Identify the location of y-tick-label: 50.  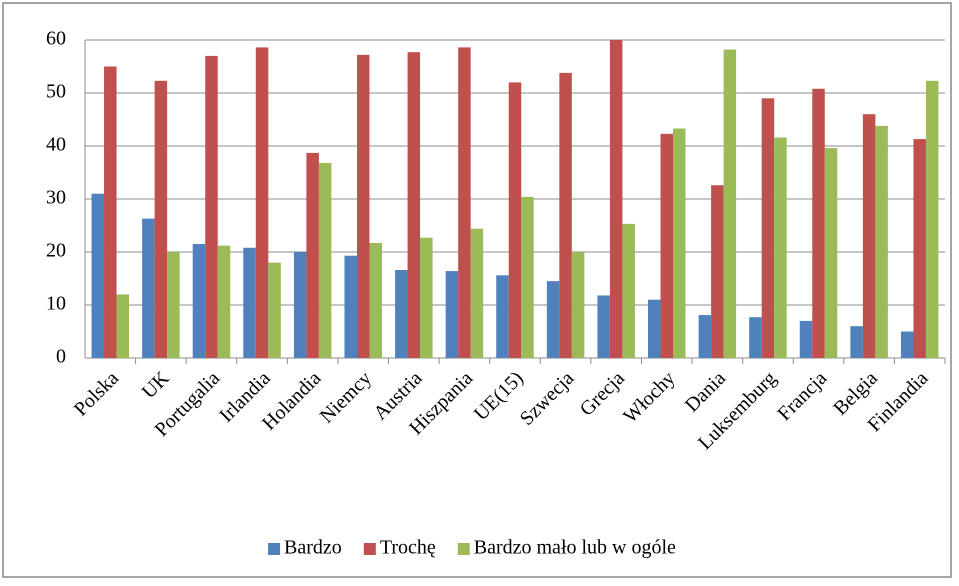
(56, 92).